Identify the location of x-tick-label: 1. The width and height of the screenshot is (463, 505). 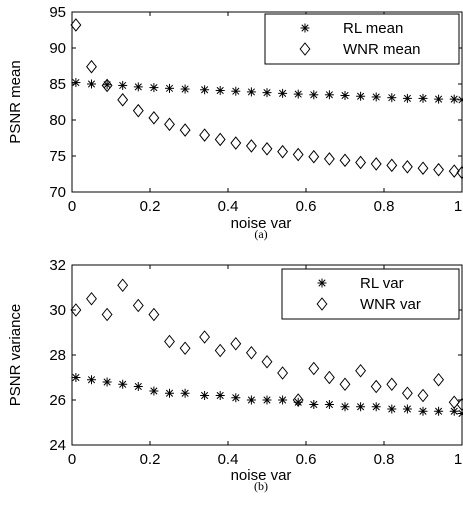
(458, 459).